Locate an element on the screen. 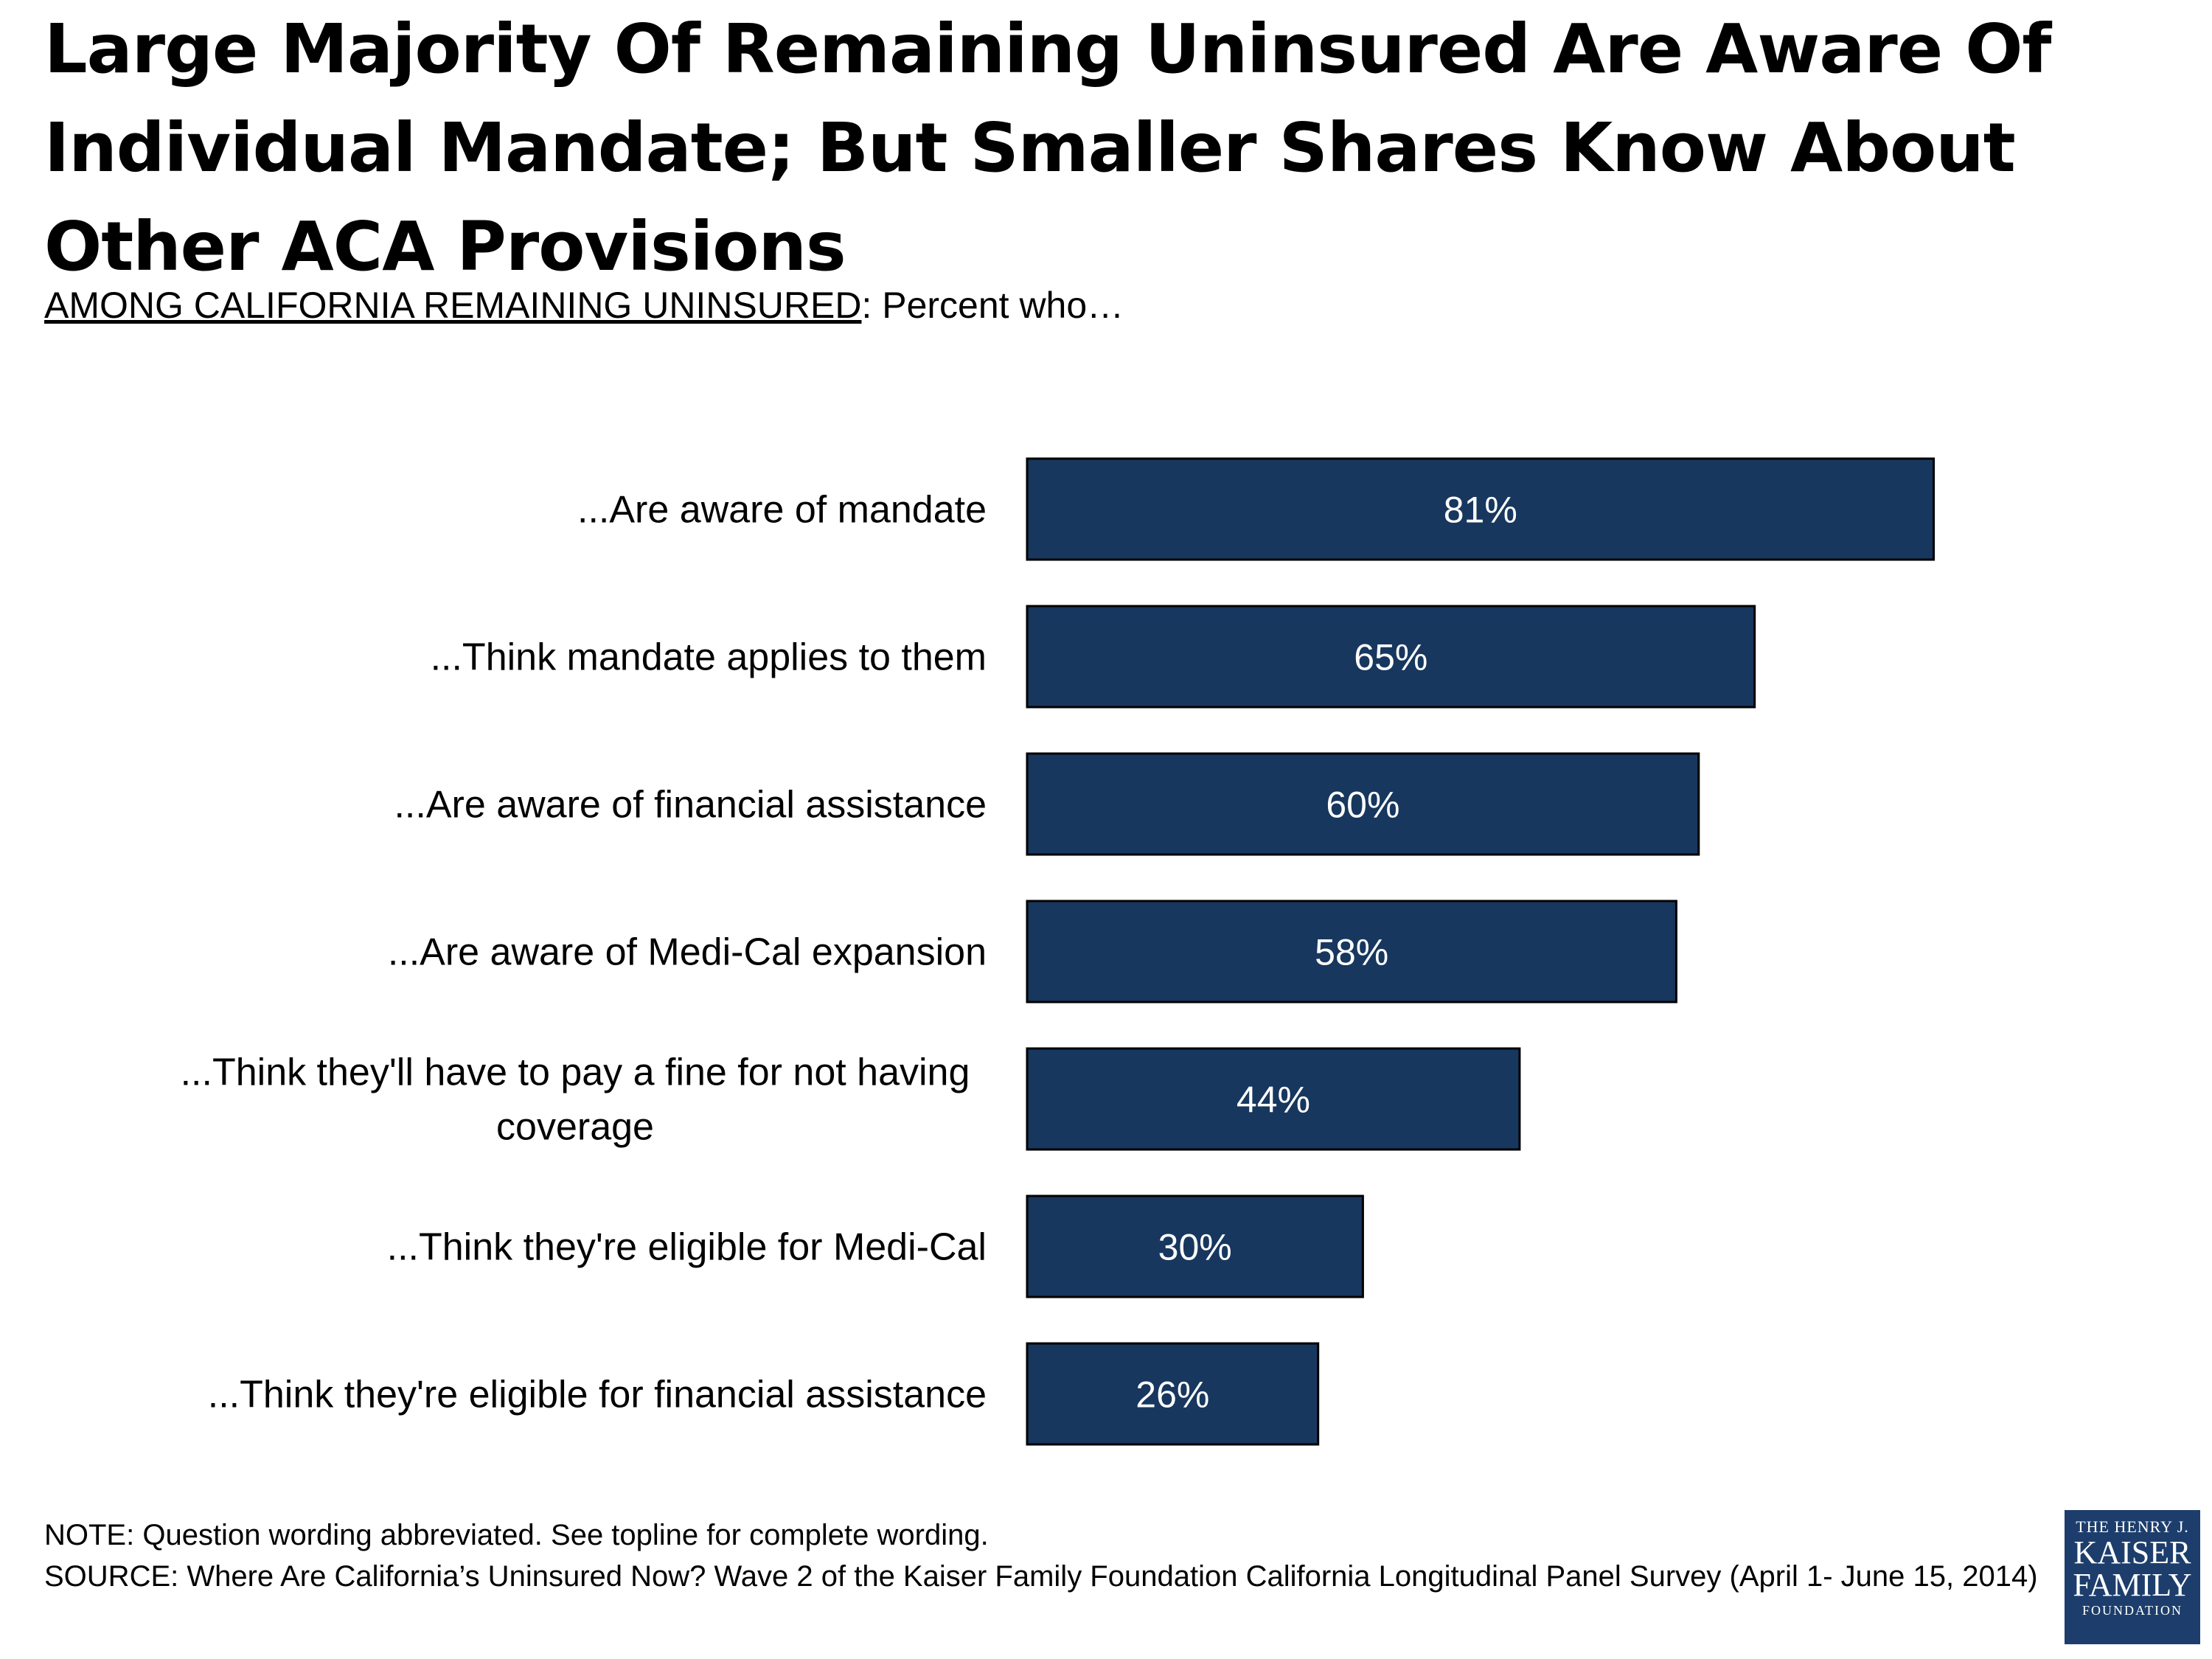 The height and width of the screenshot is (1659, 2212). bar-group: 60% ...Are aware of financial assistance is located at coordinates (1047, 804).